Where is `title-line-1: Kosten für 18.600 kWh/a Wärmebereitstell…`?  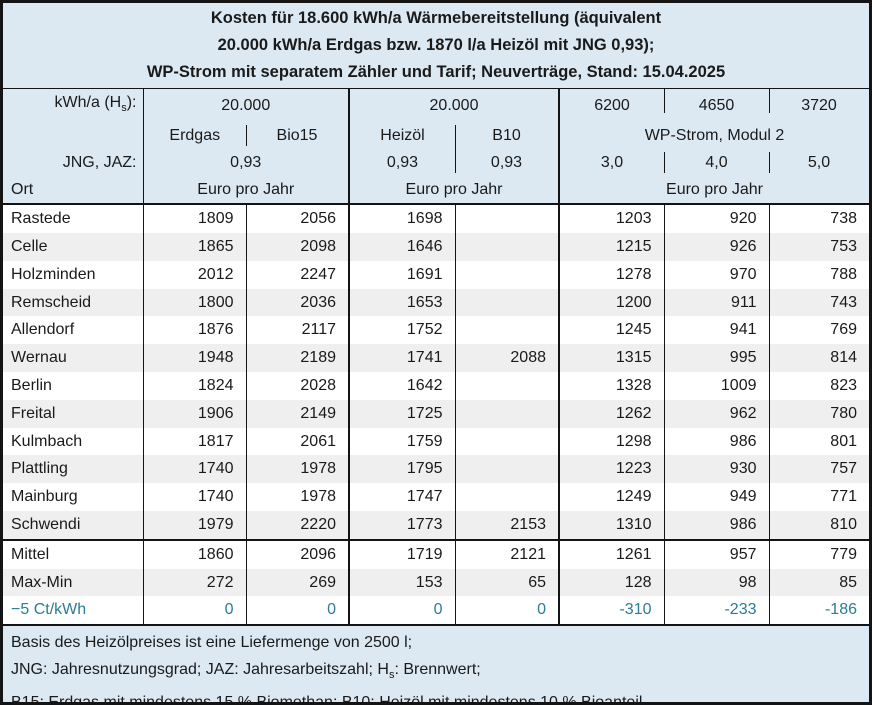
title-line-1: Kosten für 18.600 kWh/a Wärmebereitstell… is located at coordinates (436, 18).